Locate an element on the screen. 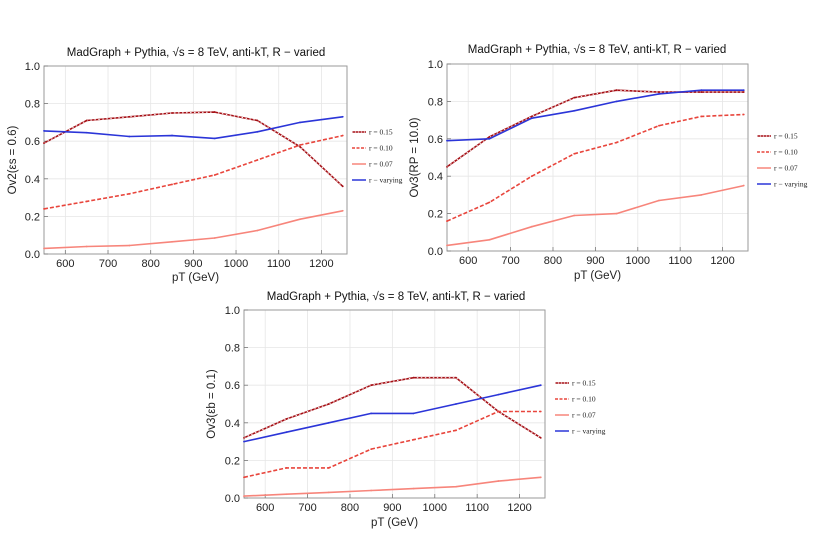 This screenshot has height=545, width=820. series-line-1-dots is located at coordinates (392, 408).